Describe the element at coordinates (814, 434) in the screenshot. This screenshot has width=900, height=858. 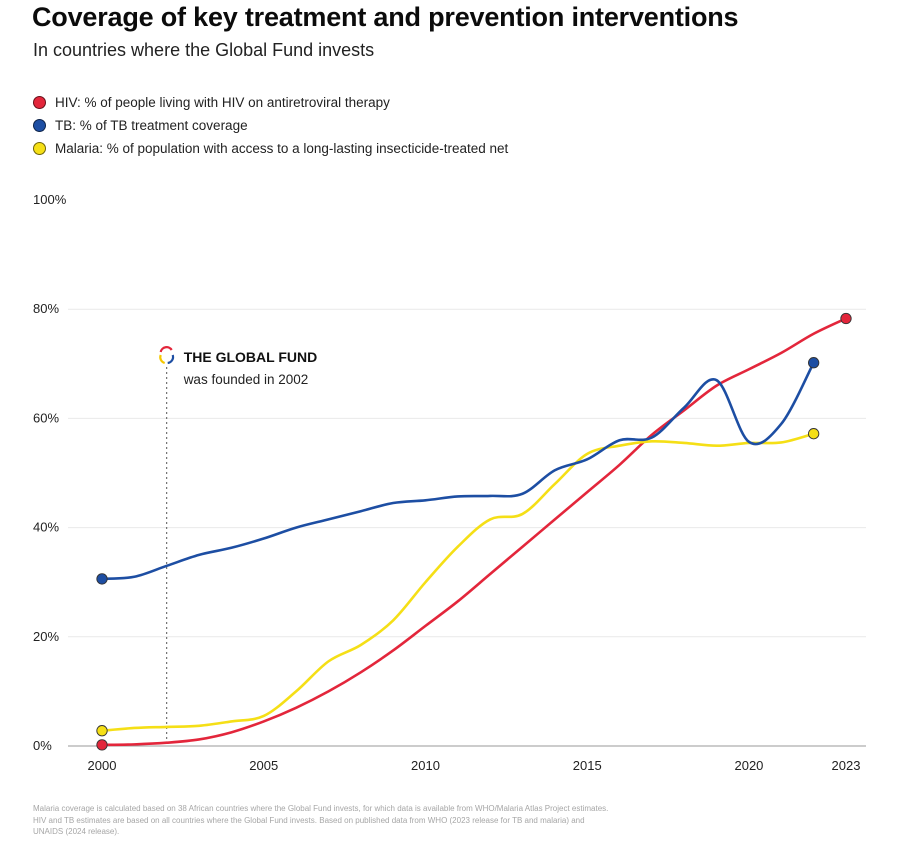
I see `series-point-malaria-end` at that location.